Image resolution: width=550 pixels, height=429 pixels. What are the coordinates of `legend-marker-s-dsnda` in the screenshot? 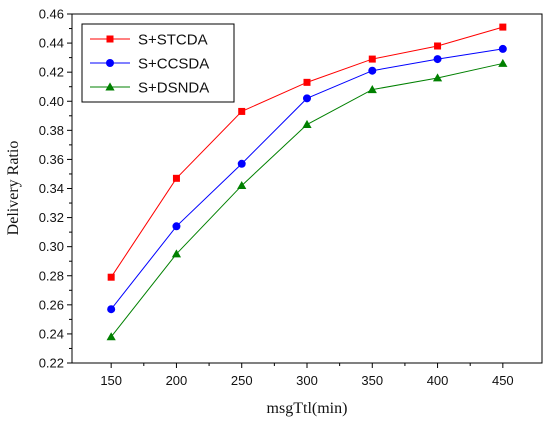 It's located at (110, 86).